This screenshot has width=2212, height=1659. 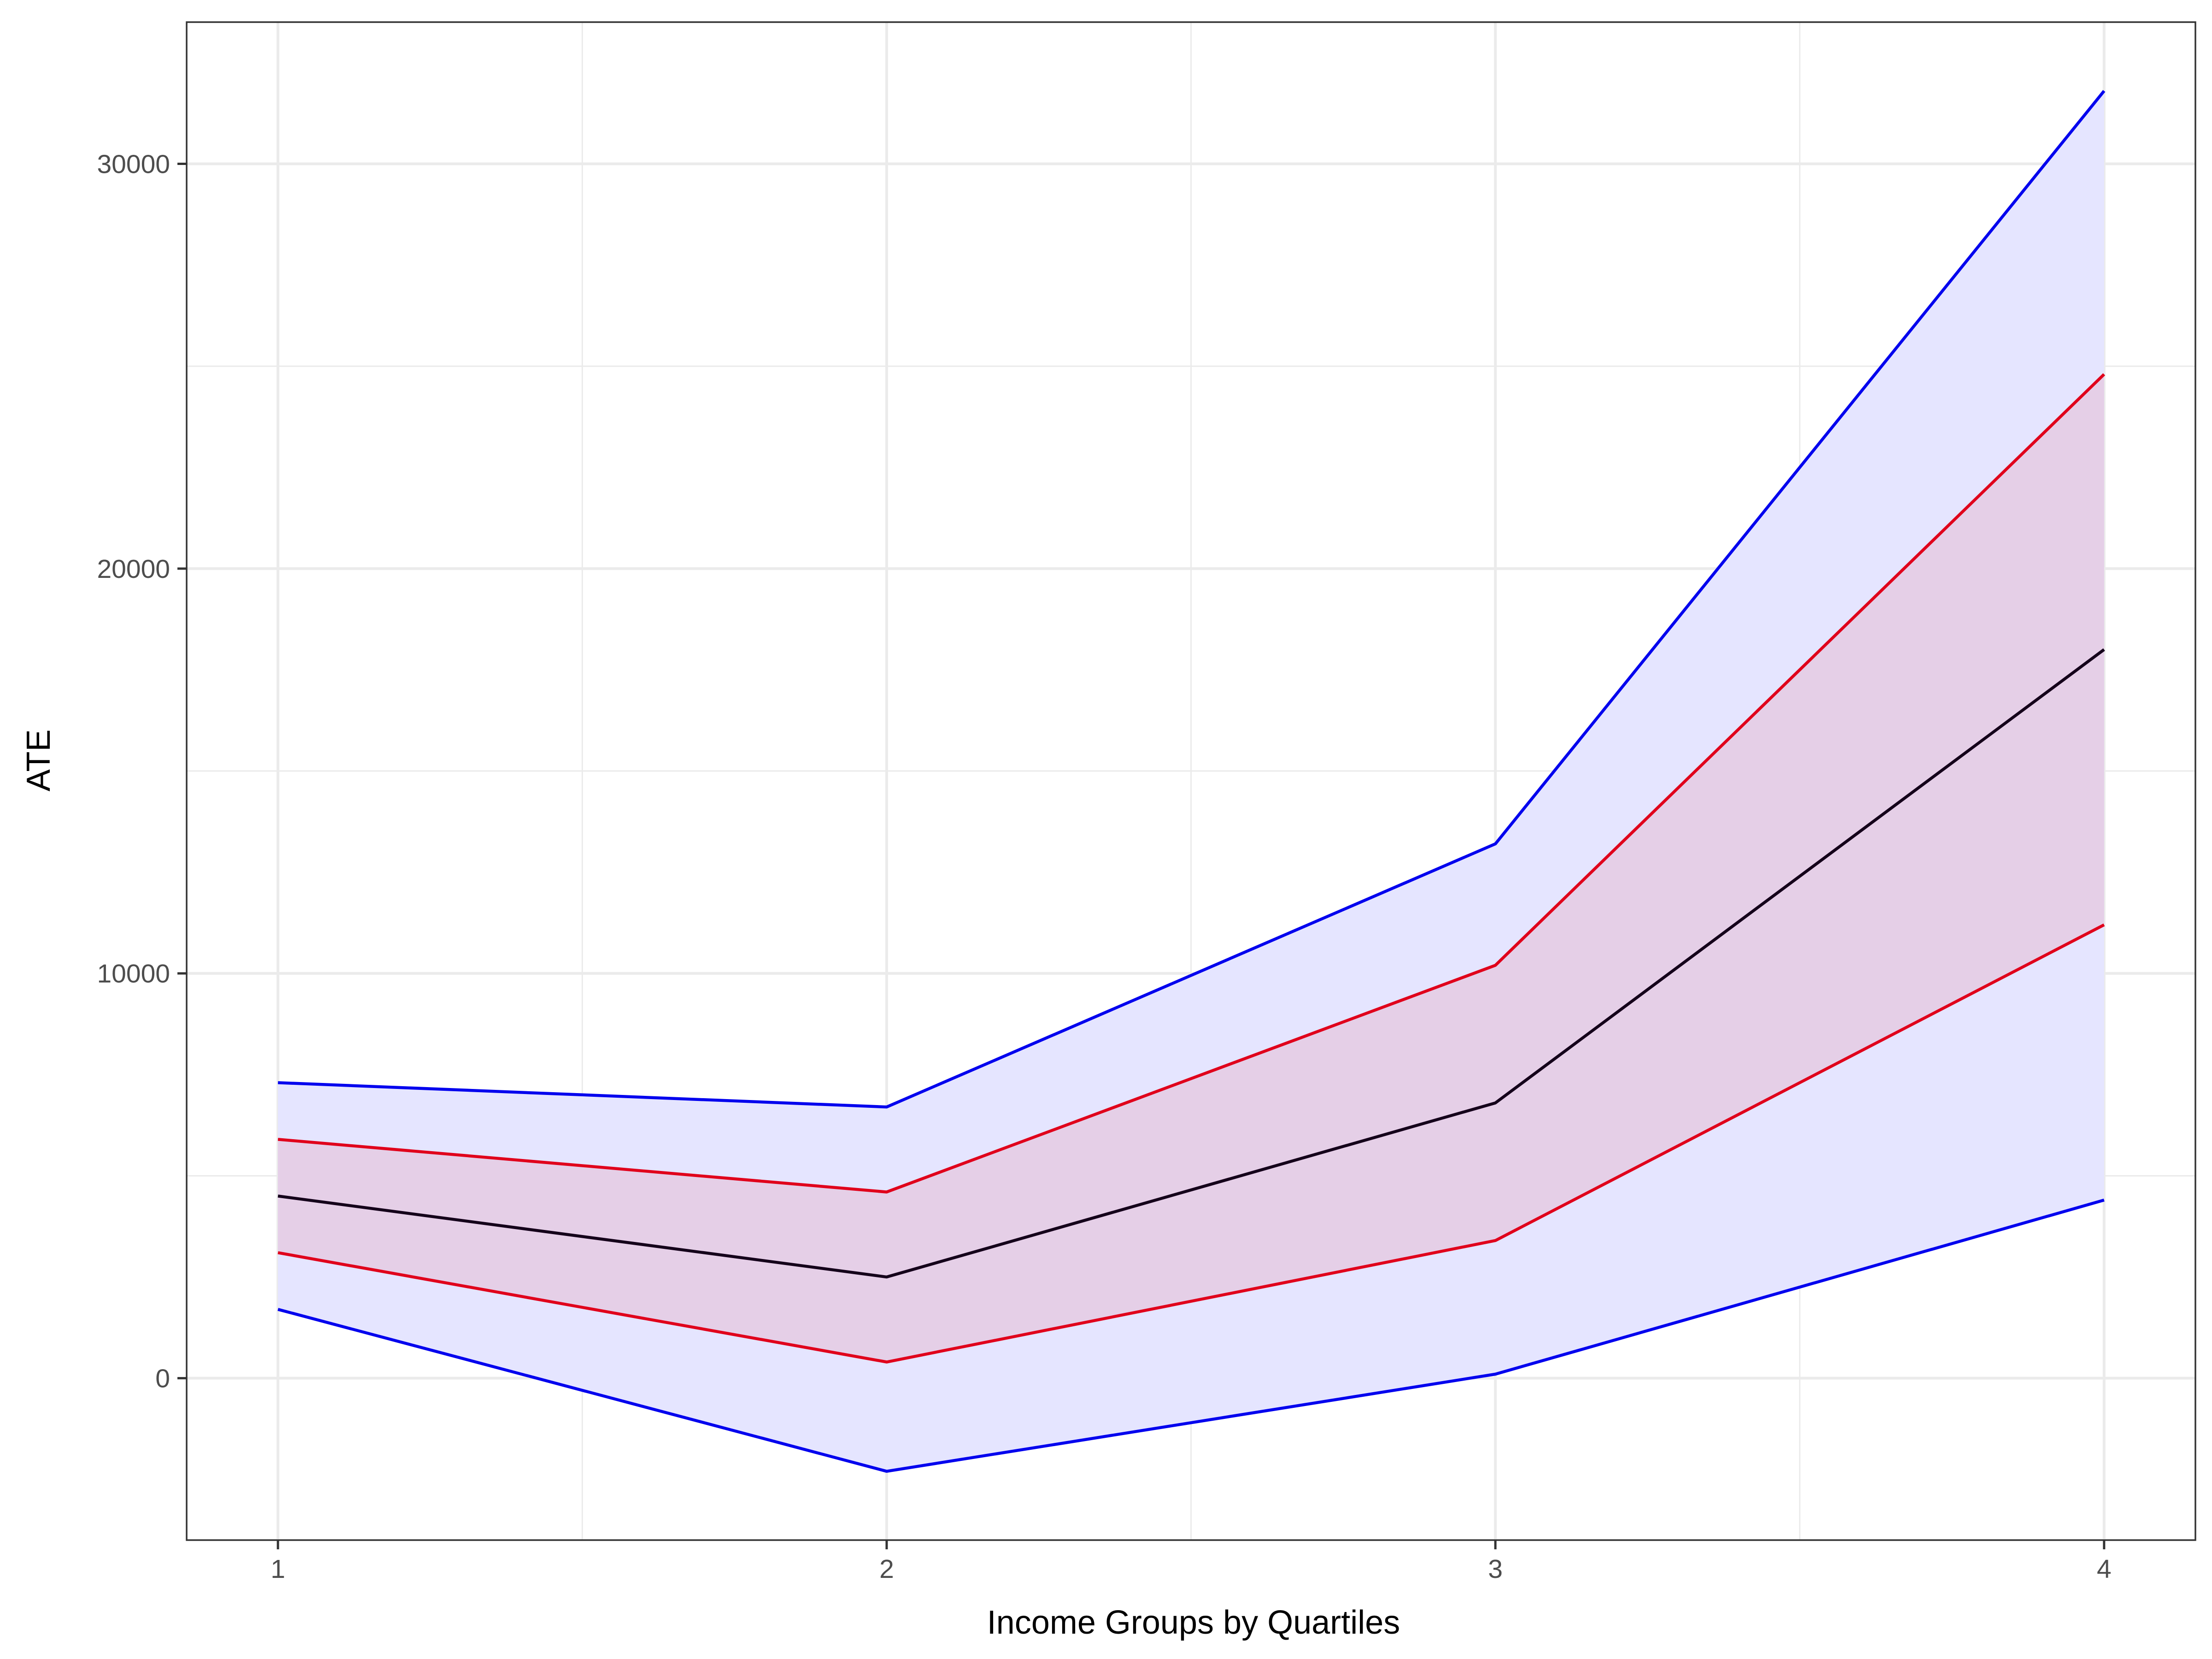 I want to click on x-tick-label: 3, so click(x=1495, y=1569).